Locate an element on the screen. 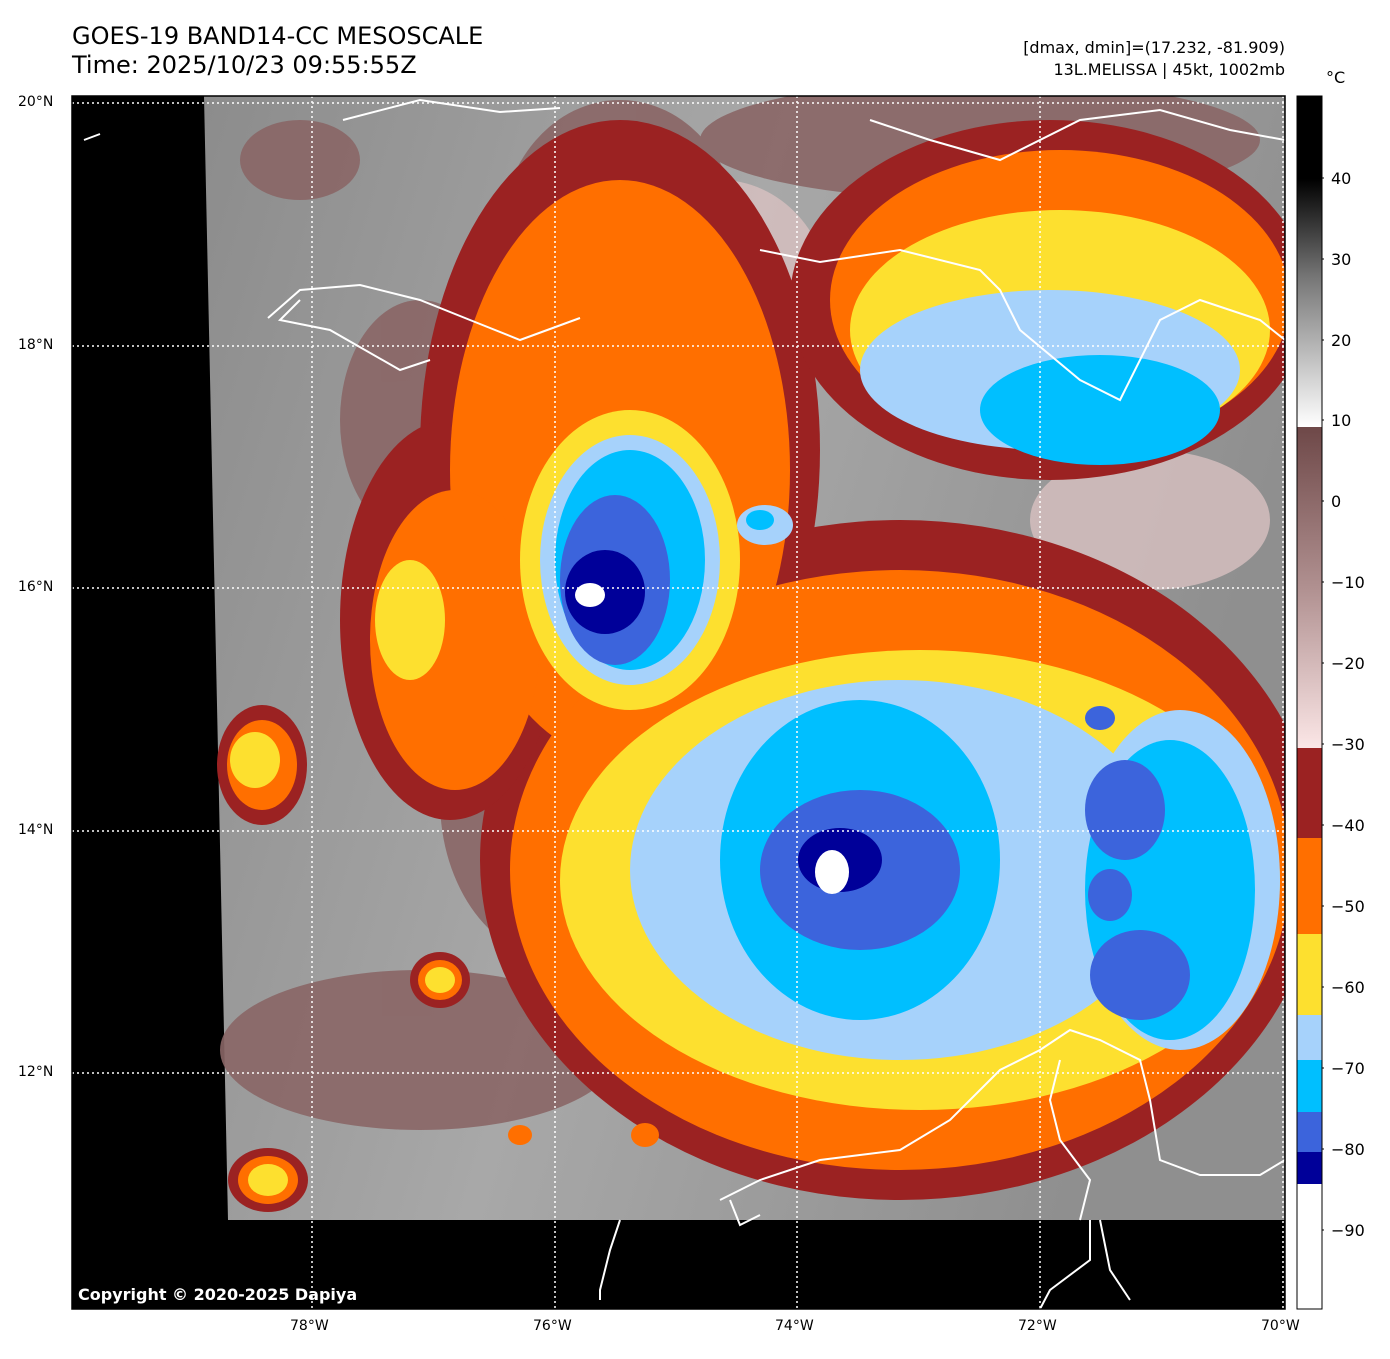  map-time: Time: 2025/10/23 09:55:55Z is located at coordinates (244, 65).